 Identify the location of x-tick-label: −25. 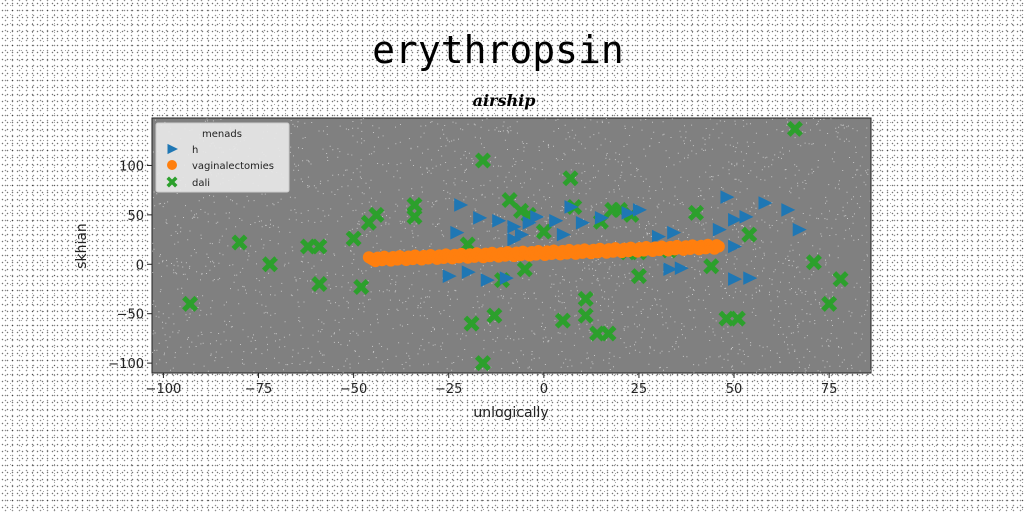
(448, 389).